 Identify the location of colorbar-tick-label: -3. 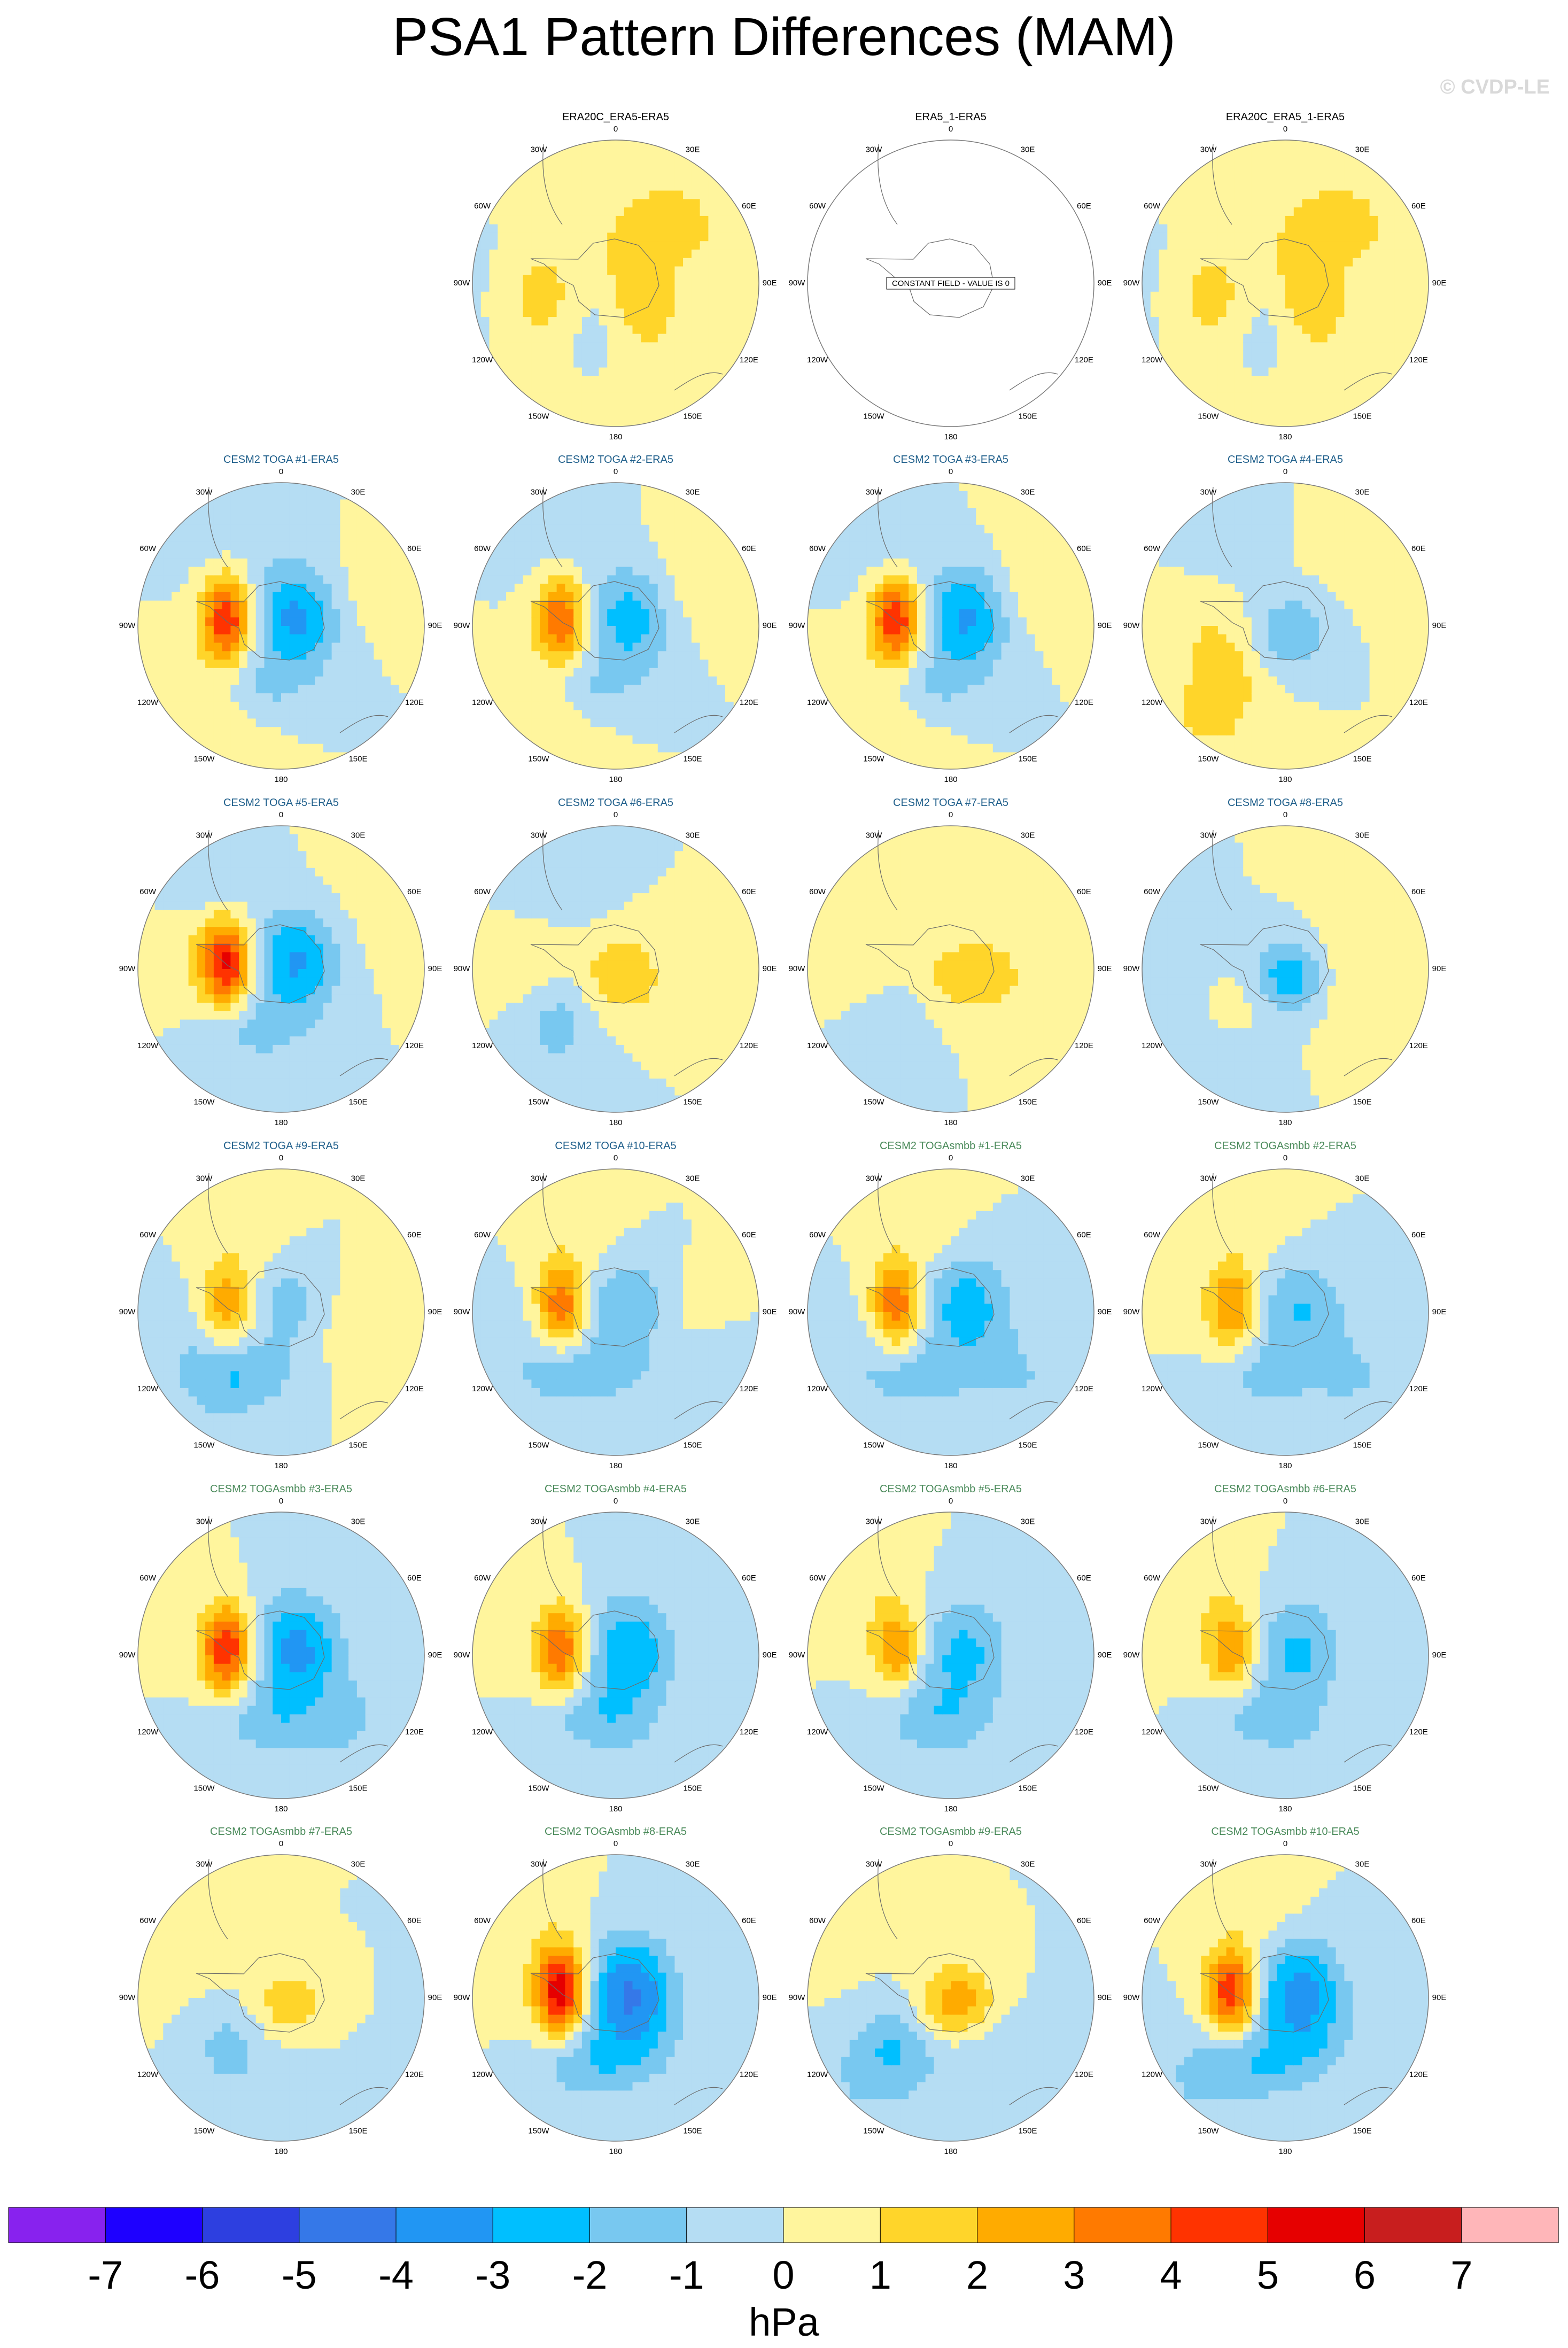
(493, 2275).